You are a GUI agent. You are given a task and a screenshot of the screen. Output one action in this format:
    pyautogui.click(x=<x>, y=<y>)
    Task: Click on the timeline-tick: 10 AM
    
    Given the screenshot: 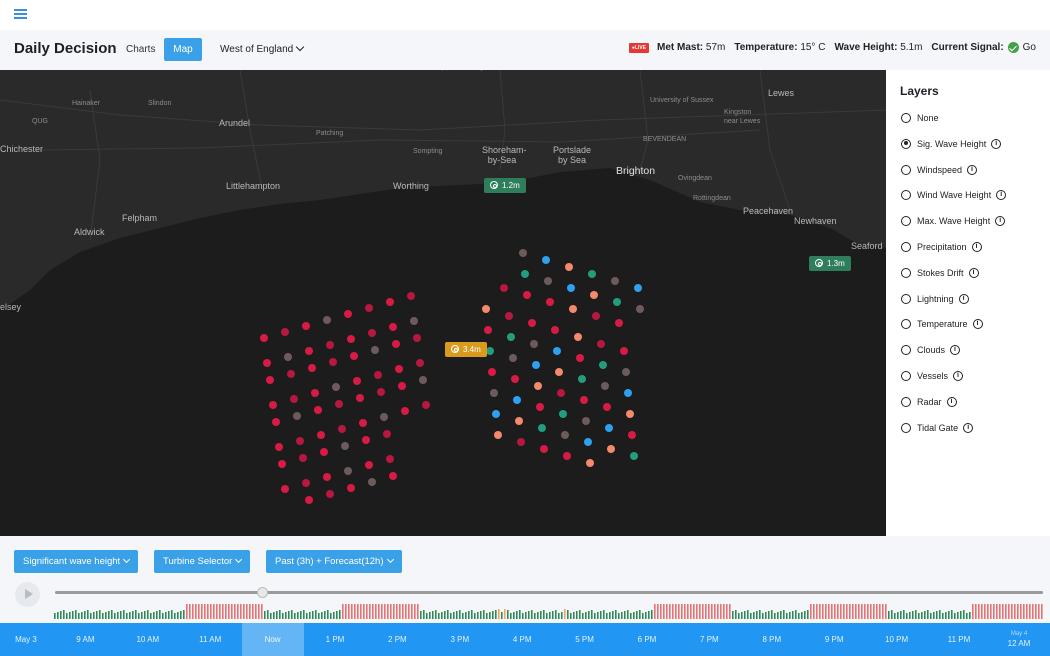 What is the action you would take?
    pyautogui.click(x=148, y=639)
    